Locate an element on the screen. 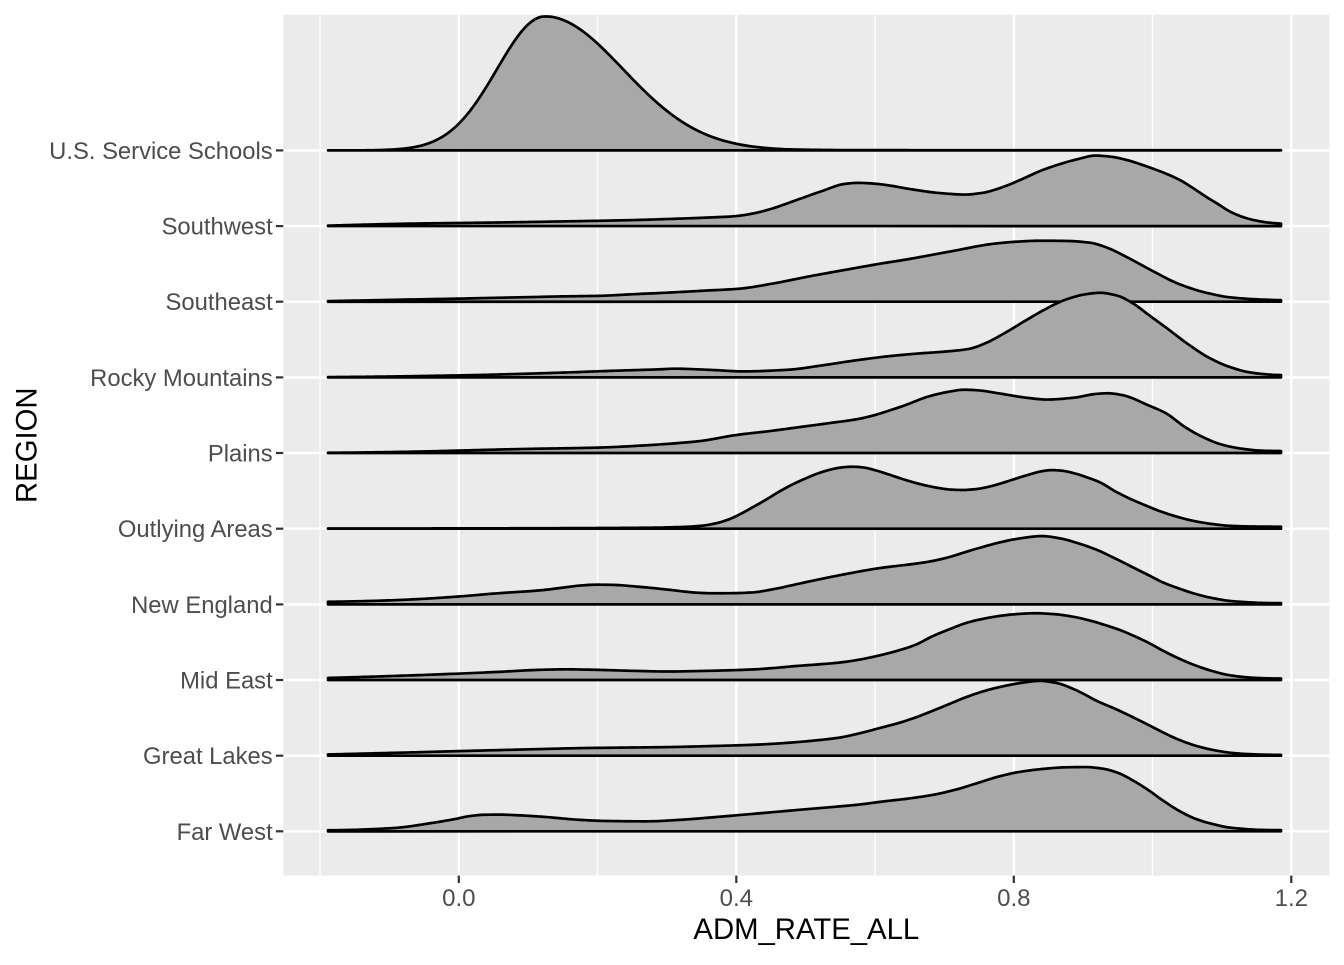 Image resolution: width=1344 pixels, height=965 pixels. svg-text: Southwest is located at coordinates (218, 227).